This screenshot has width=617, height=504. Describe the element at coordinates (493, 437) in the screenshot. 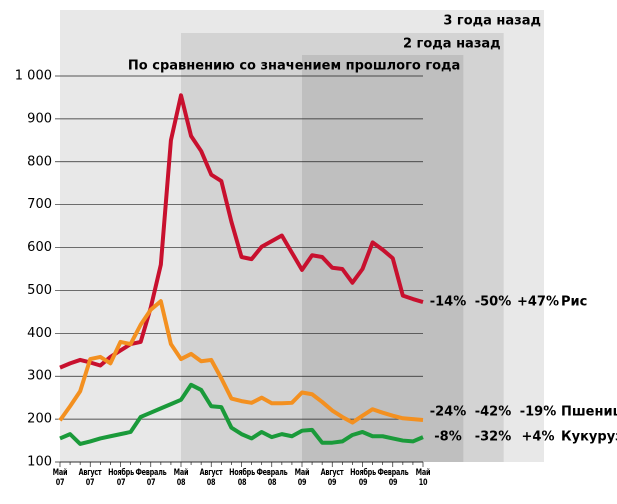

I see `change-label: -32%` at that location.